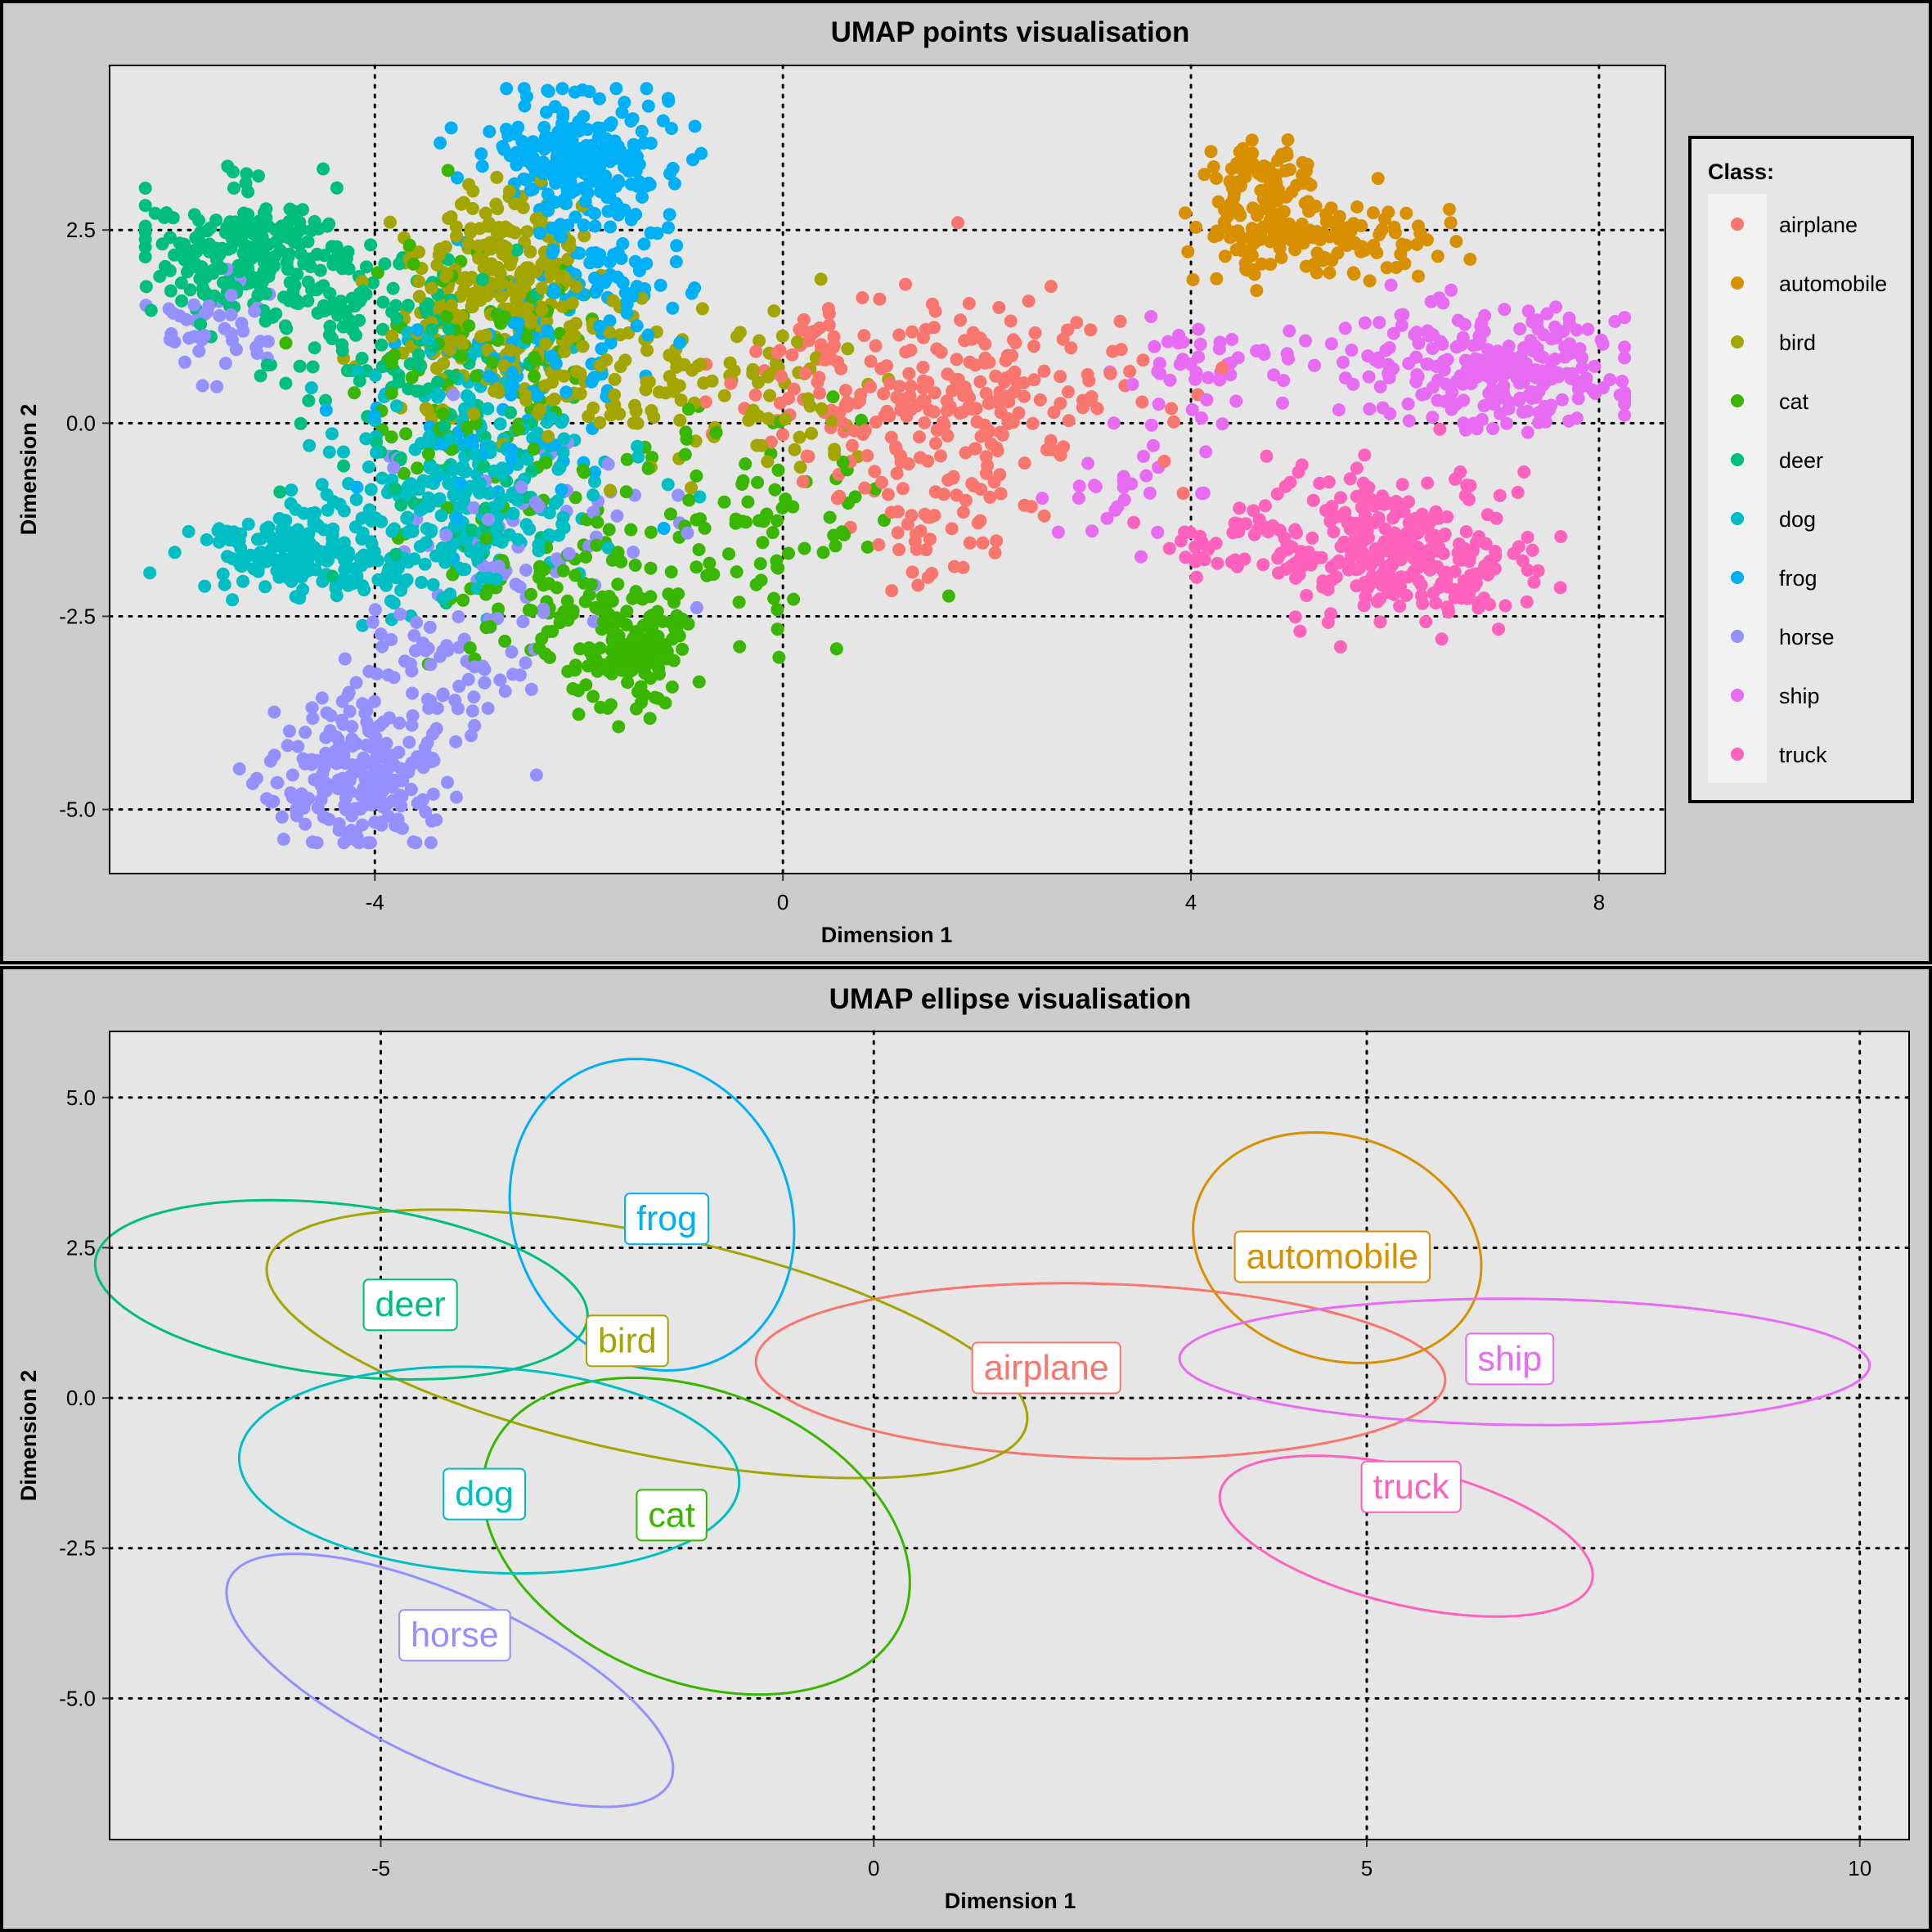 The image size is (1932, 1932). What do you see at coordinates (783, 902) in the screenshot?
I see `x-tick-label: 0` at bounding box center [783, 902].